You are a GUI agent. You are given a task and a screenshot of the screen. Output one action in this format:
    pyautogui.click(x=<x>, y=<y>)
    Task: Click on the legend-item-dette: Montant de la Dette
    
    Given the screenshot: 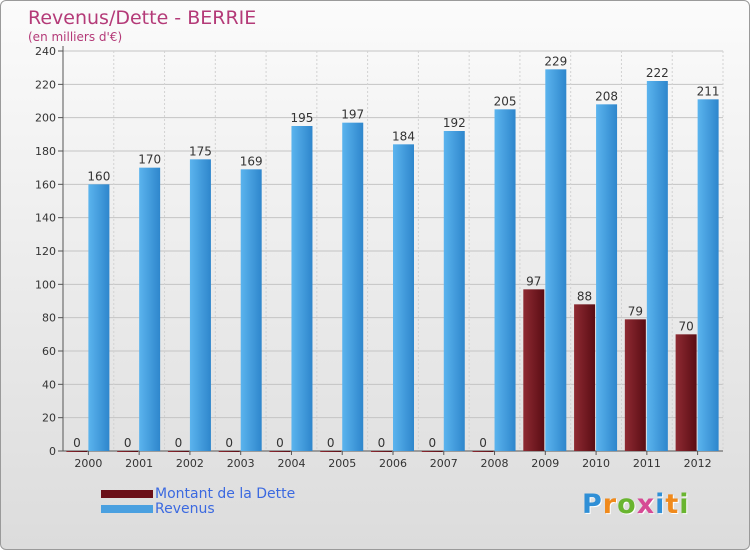 What is the action you would take?
    pyautogui.click(x=198, y=493)
    